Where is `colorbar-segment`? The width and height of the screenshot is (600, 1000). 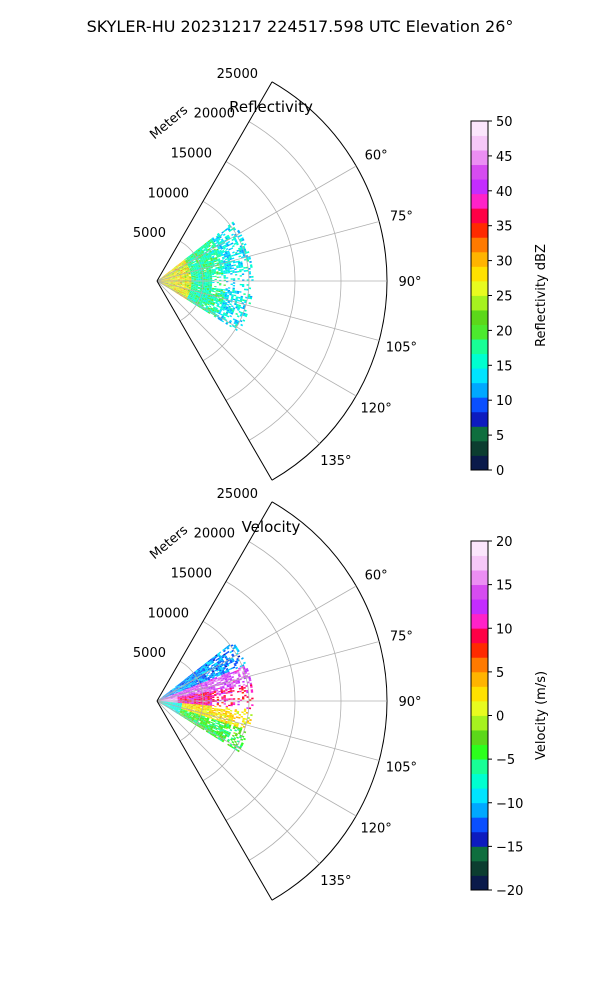 colorbar-segment is located at coordinates (479, 317).